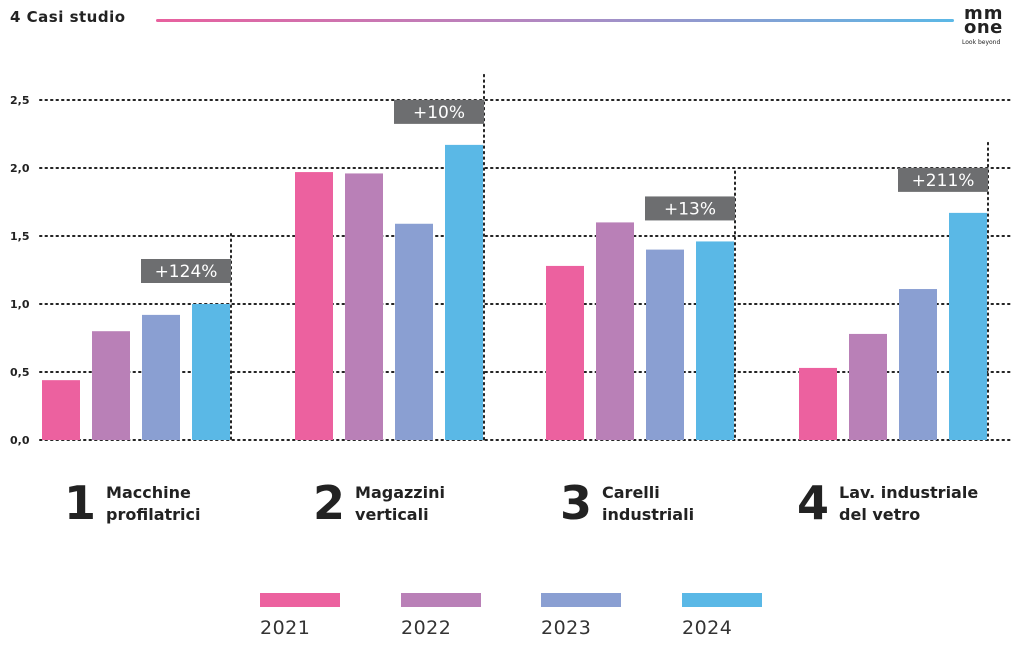 Image resolution: width=1024 pixels, height=666 pixels. Describe the element at coordinates (153, 514) in the screenshot. I see `category-name-line2: profilatrici` at that location.